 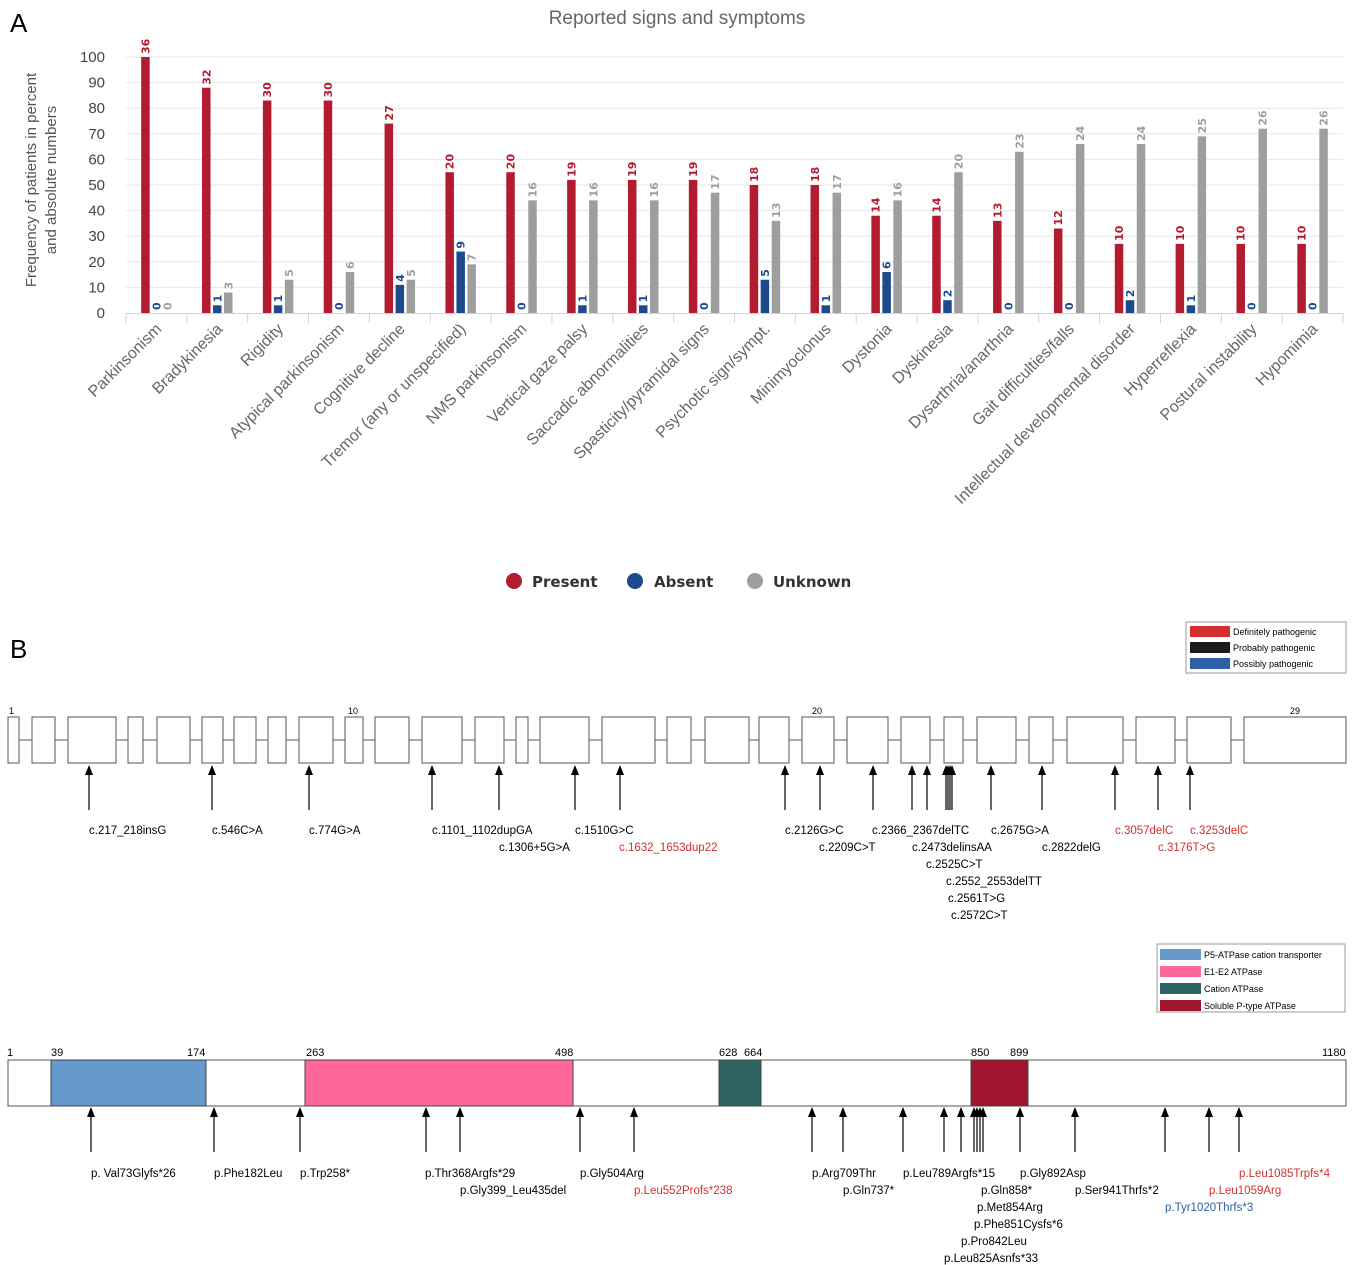 What do you see at coordinates (612, 1174) in the screenshot?
I see `protein-variant-label: p.Gly504Arg` at bounding box center [612, 1174].